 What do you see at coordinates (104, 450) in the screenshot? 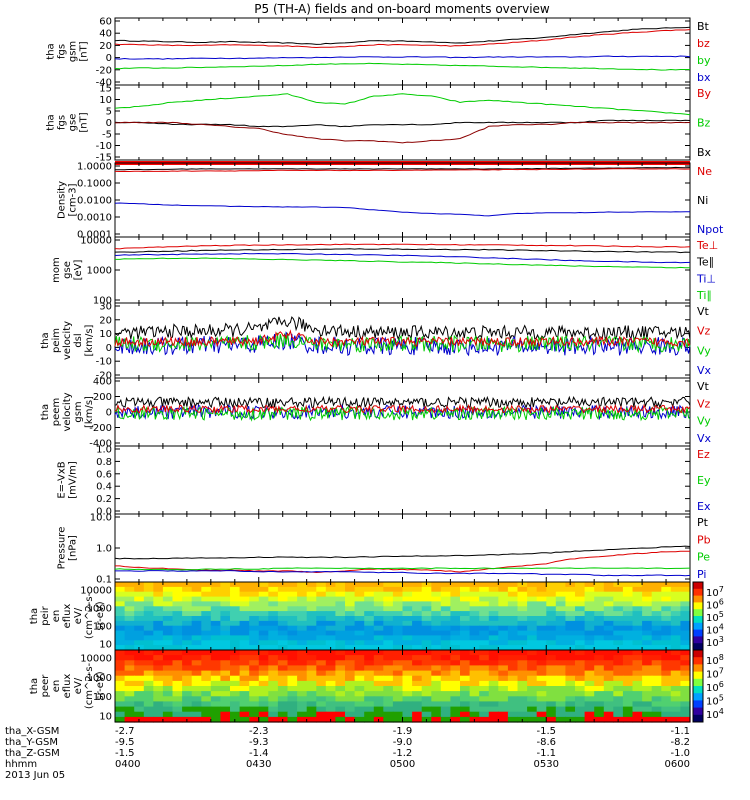
I see `y-tick-label: 1.0` at bounding box center [104, 450].